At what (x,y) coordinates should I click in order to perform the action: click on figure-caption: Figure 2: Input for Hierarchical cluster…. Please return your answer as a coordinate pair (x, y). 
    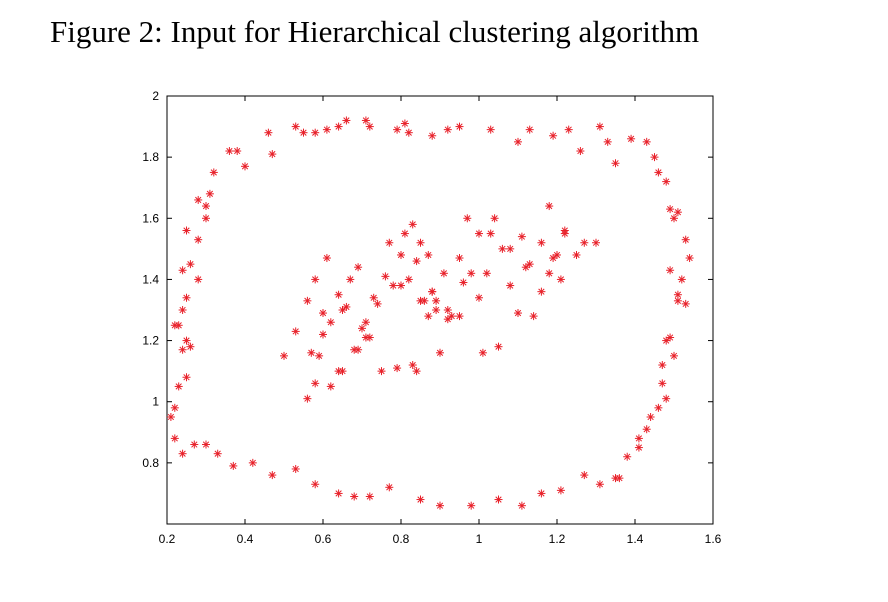
    Looking at the image, I should click on (375, 31).